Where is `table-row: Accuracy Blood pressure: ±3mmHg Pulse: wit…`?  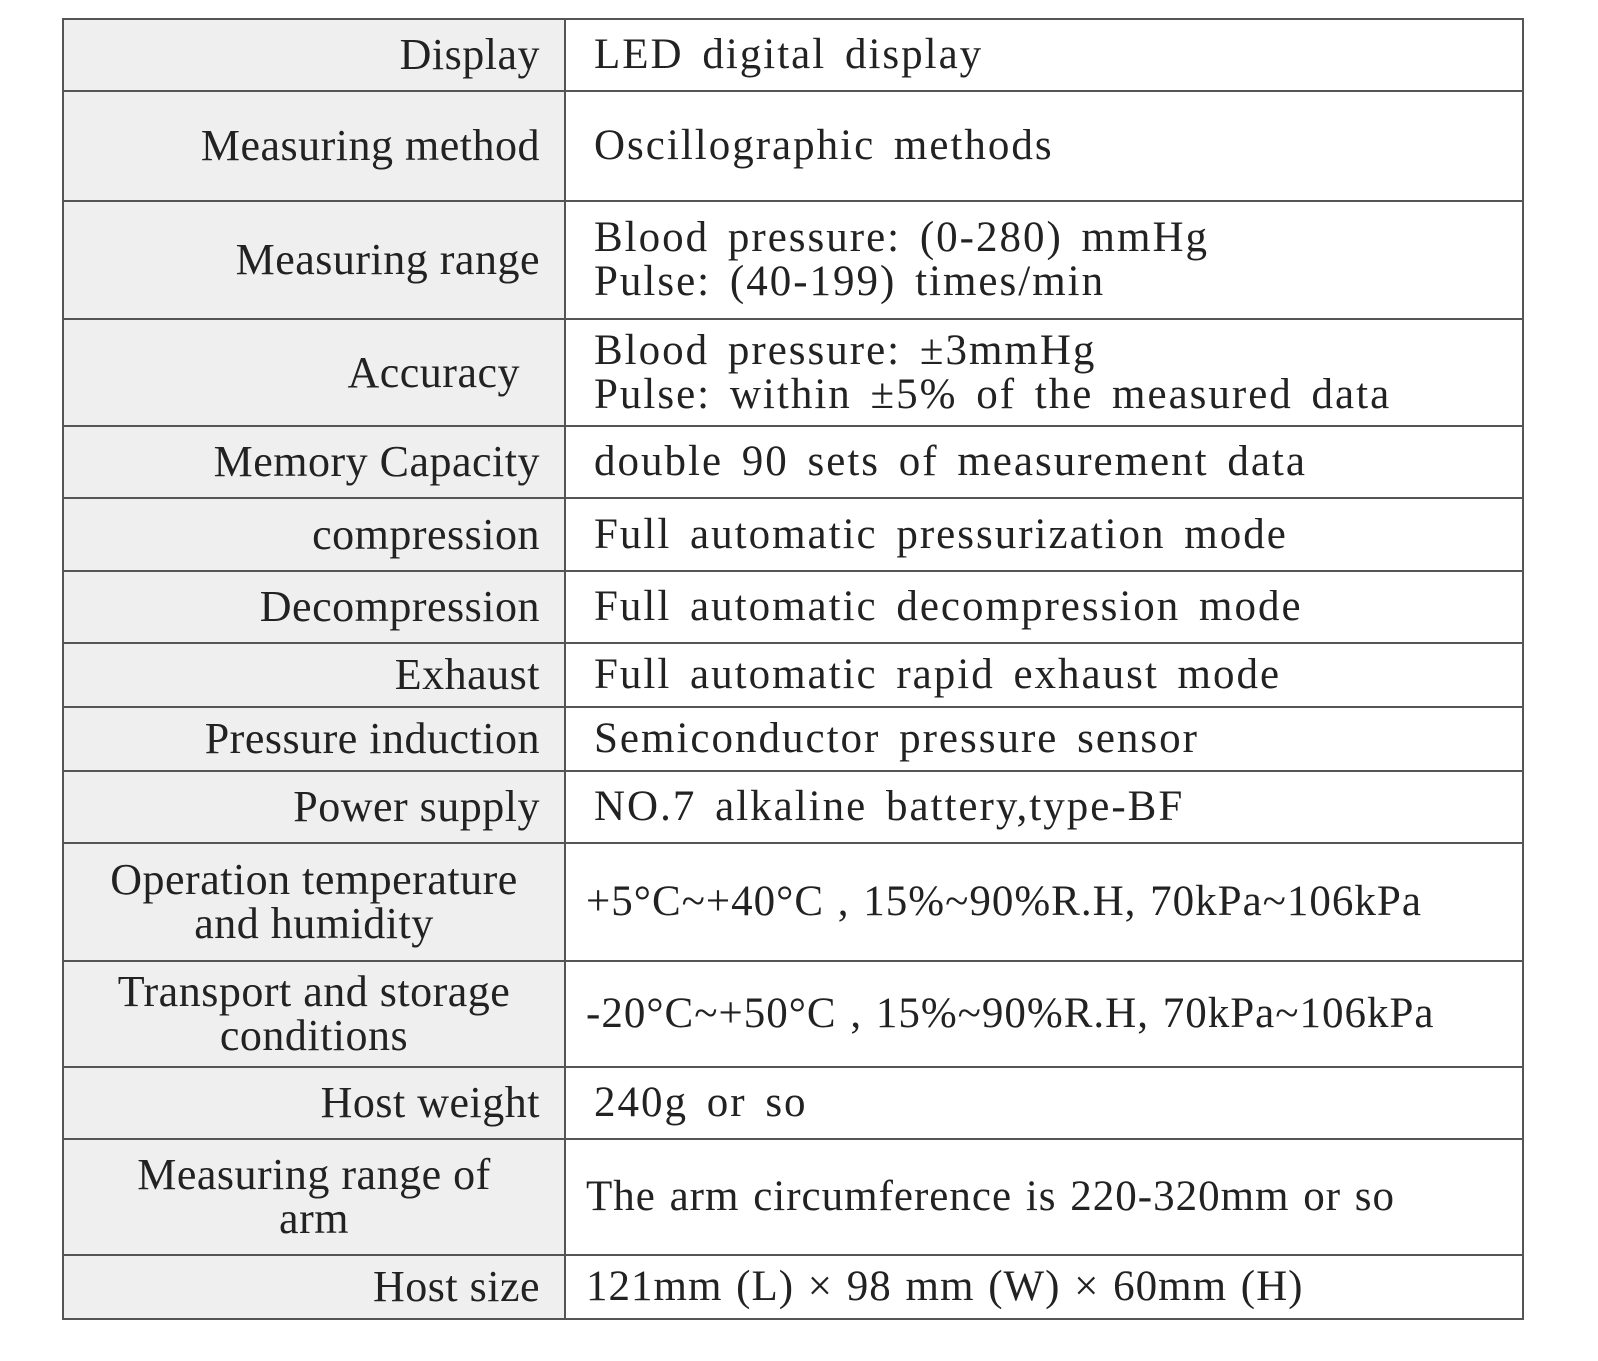 table-row: Accuracy Blood pressure: ±3mmHg Pulse: wit… is located at coordinates (793, 372).